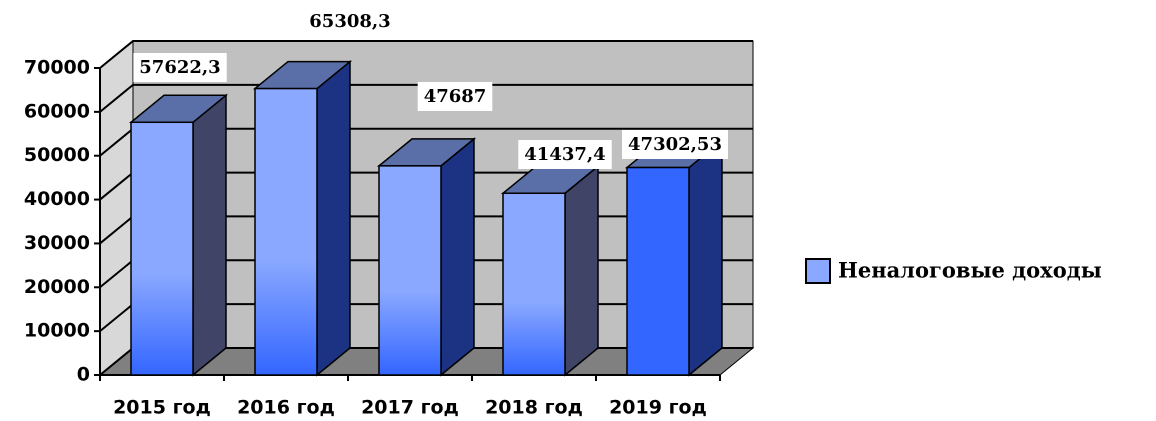 The image size is (1156, 421). Describe the element at coordinates (57, 287) in the screenshot. I see `y-tick-label: 20000` at that location.